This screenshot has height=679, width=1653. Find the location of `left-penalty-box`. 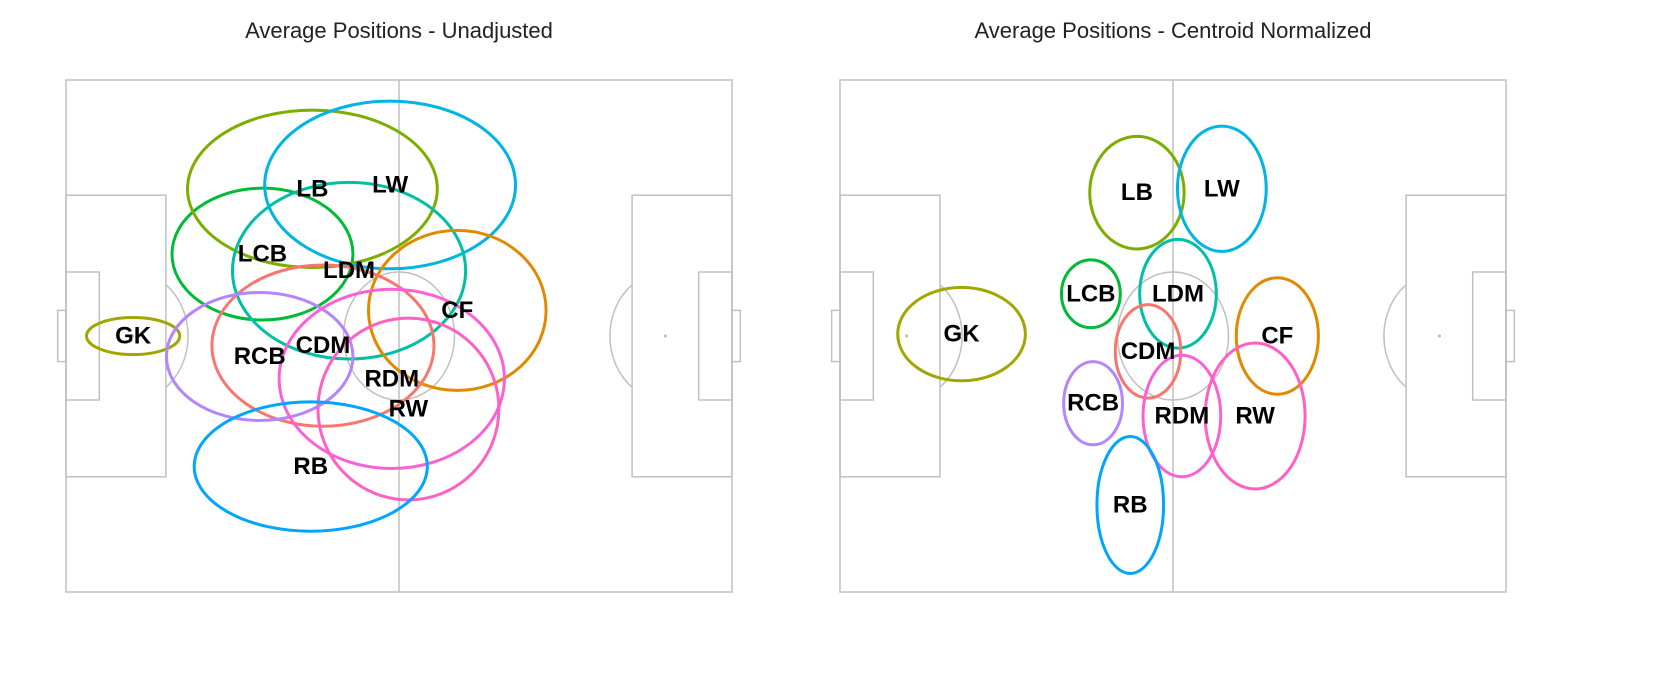

left-penalty-box is located at coordinates (890, 336).